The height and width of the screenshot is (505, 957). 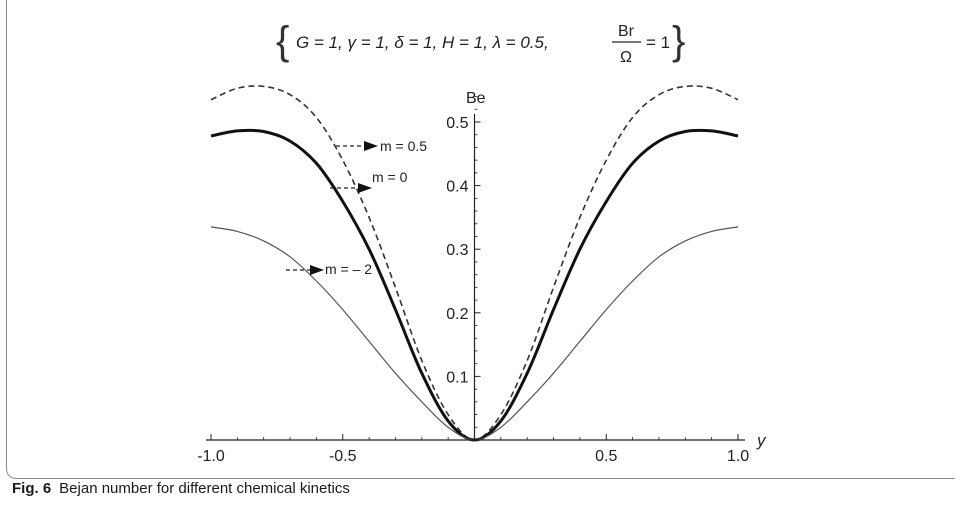 I want to click on y-tick-label: 0.5, so click(x=457, y=123).